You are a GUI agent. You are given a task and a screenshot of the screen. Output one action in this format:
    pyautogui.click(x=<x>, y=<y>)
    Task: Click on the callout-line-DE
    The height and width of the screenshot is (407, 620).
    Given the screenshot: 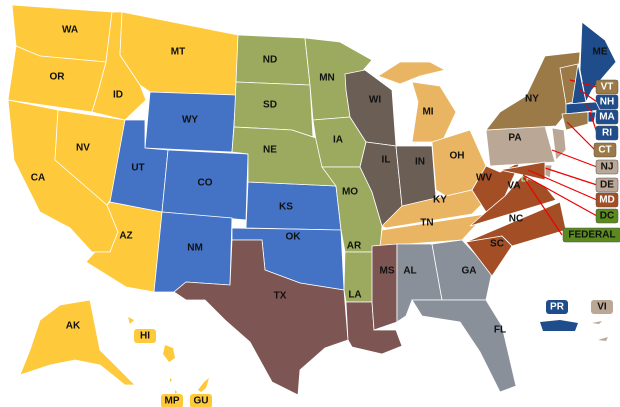 What is the action you would take?
    pyautogui.click(x=571, y=176)
    